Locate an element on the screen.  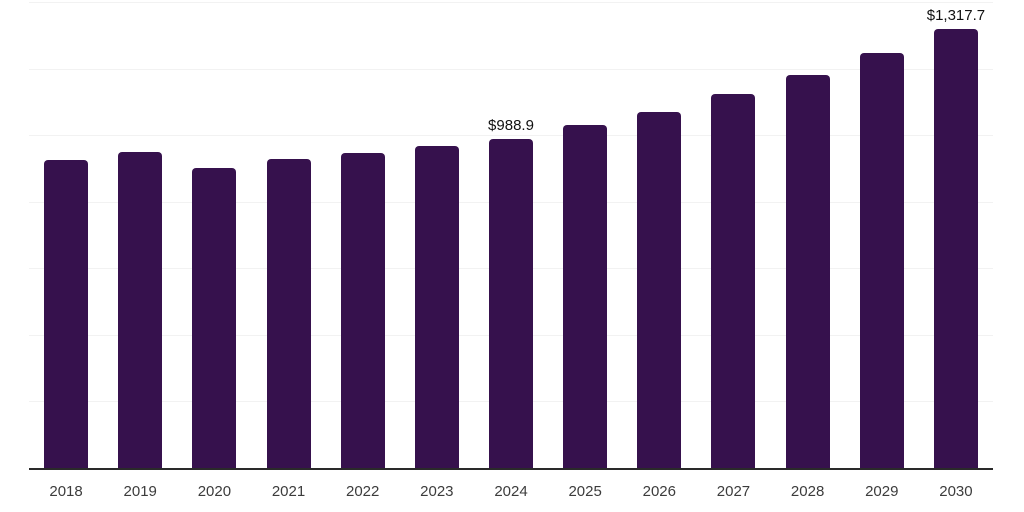
x-tick-2023: 2023 is located at coordinates (437, 491).